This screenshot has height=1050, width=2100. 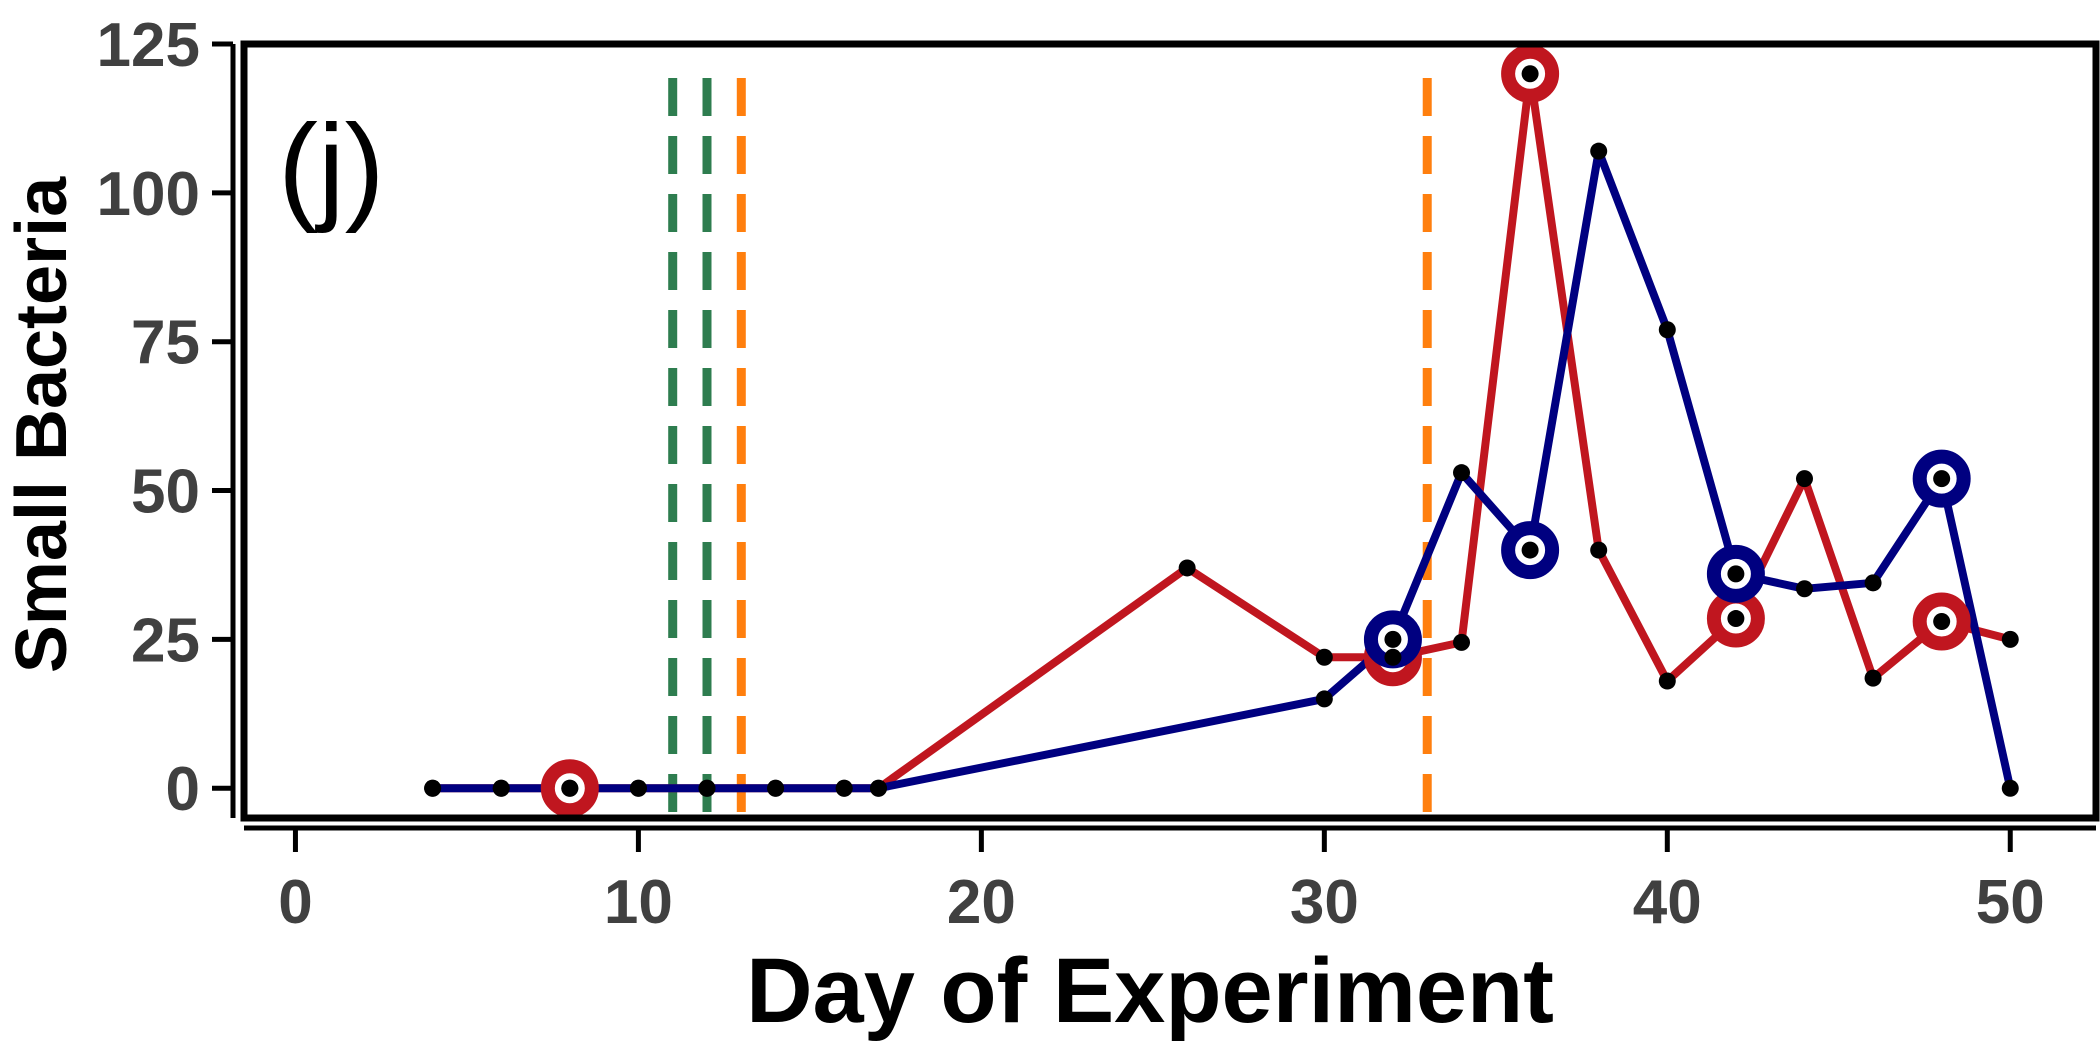 I want to click on y-axis: 0 25 50 75 100 125, so click(x=166, y=417).